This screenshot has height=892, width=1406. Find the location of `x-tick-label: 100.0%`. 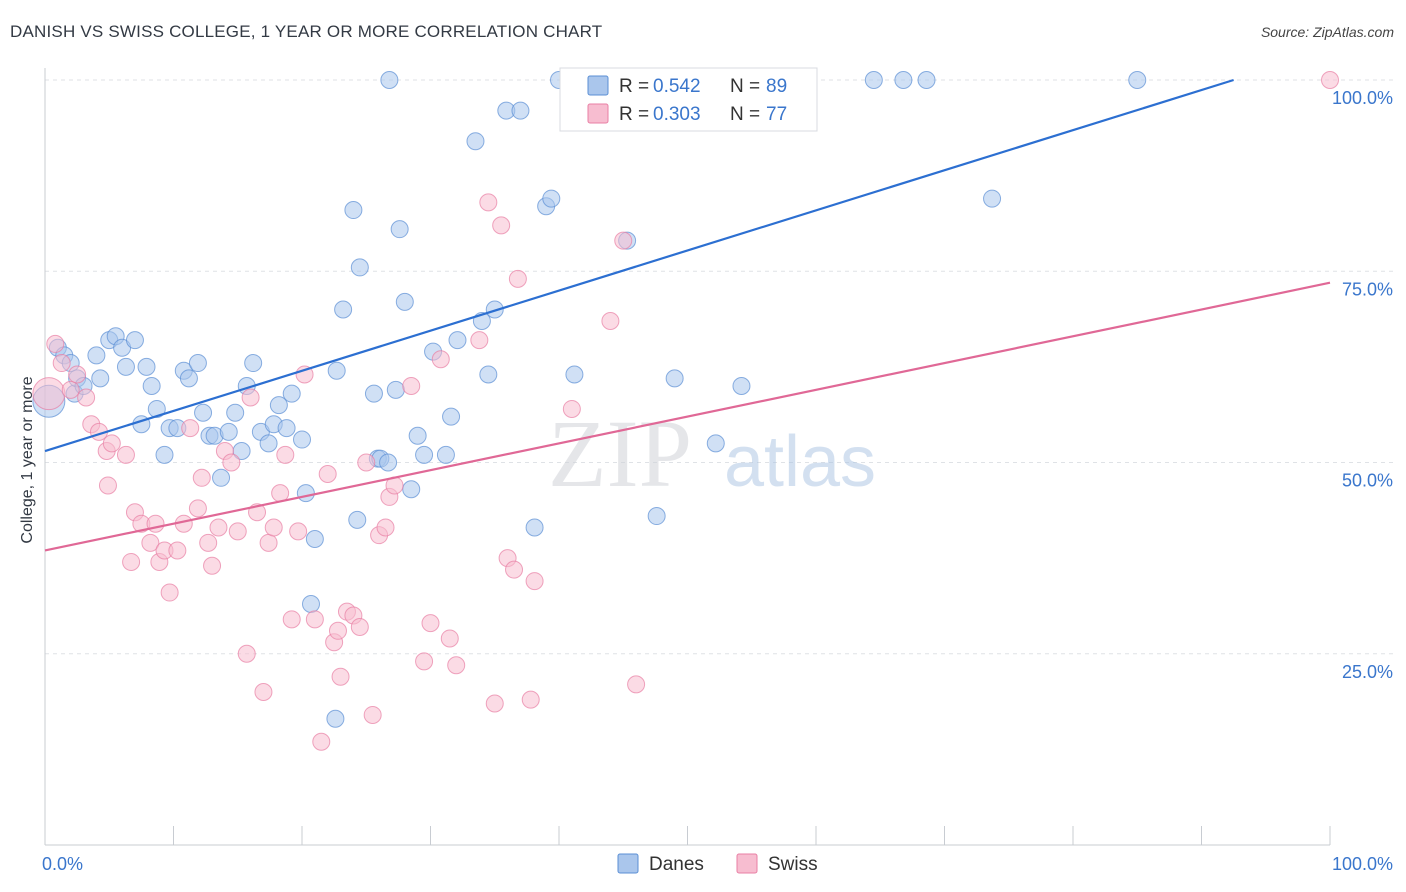

x-tick-label: 100.0% is located at coordinates (1362, 864).